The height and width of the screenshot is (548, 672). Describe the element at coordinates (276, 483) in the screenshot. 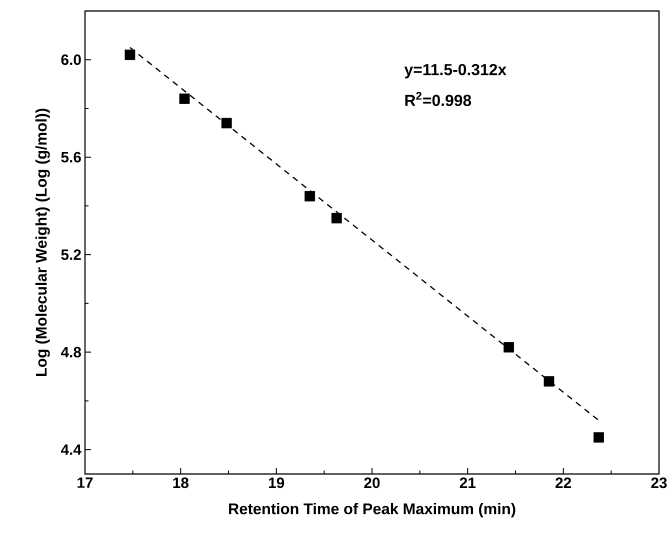

I see `x-tick-label: 19` at that location.